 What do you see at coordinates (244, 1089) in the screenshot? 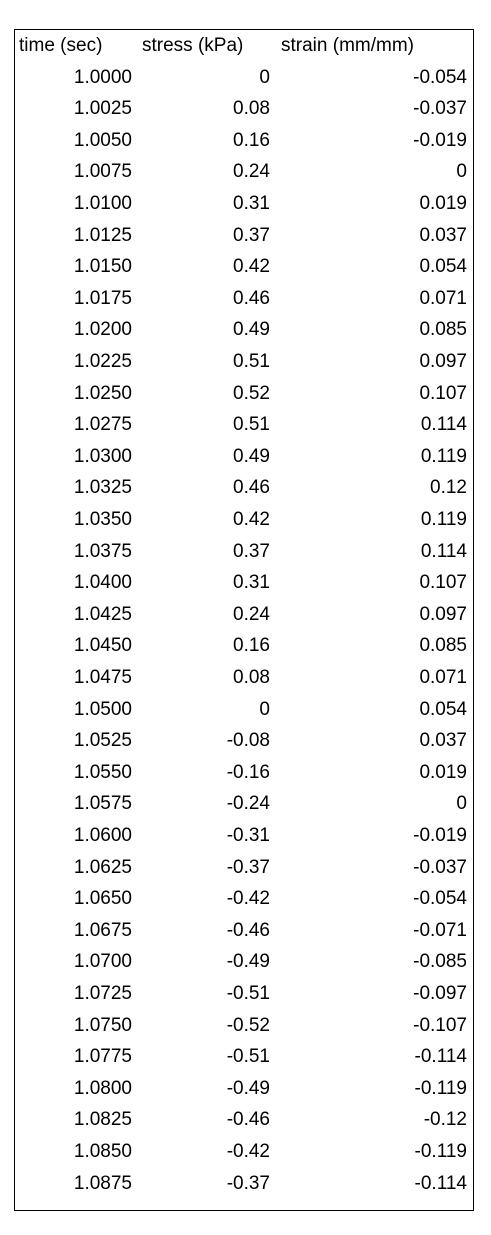
I see `table-row: 1.0800 -0.49 -0.119` at bounding box center [244, 1089].